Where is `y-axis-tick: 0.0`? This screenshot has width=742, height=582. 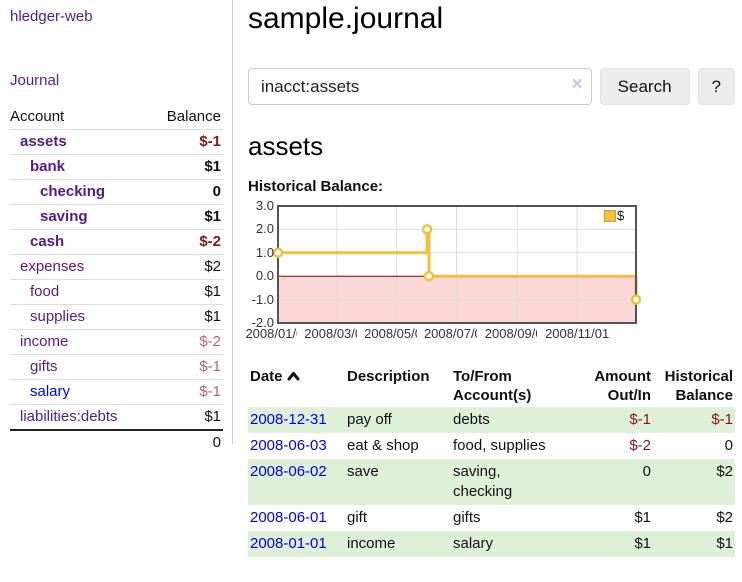
y-axis-tick: 0.0 is located at coordinates (264, 276).